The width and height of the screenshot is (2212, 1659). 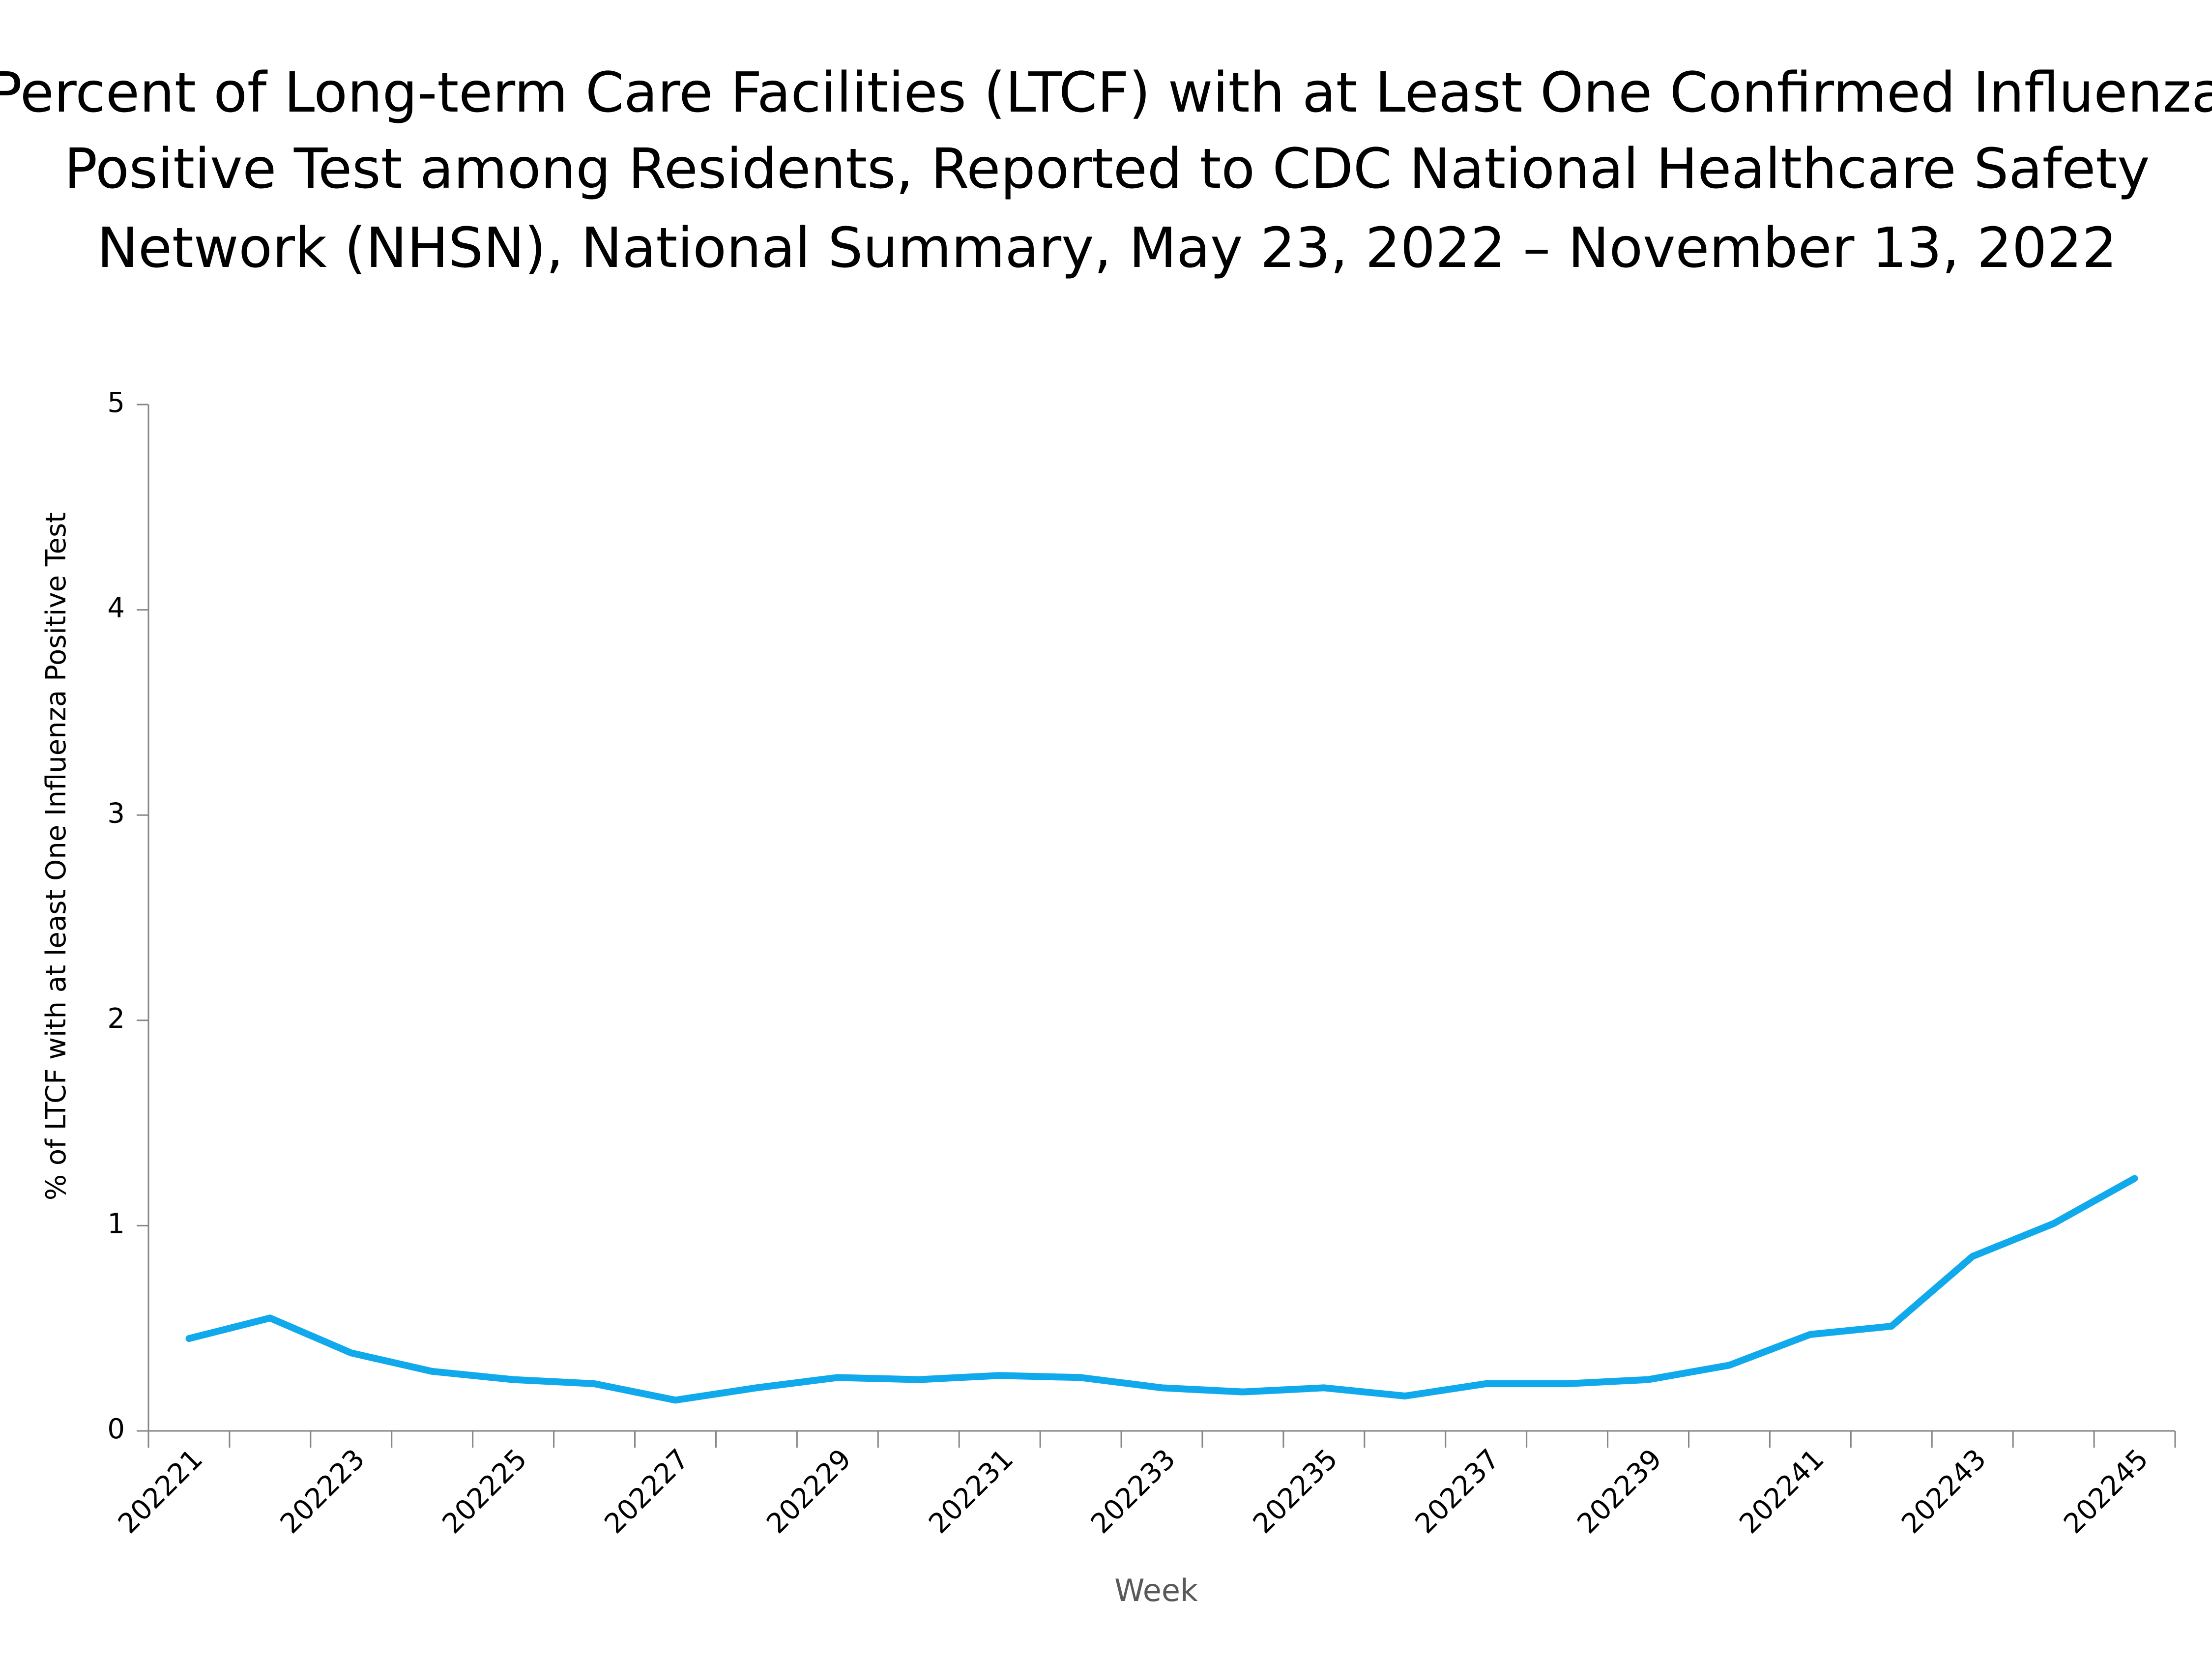 I want to click on y-tick-label: 4, so click(x=116, y=608).